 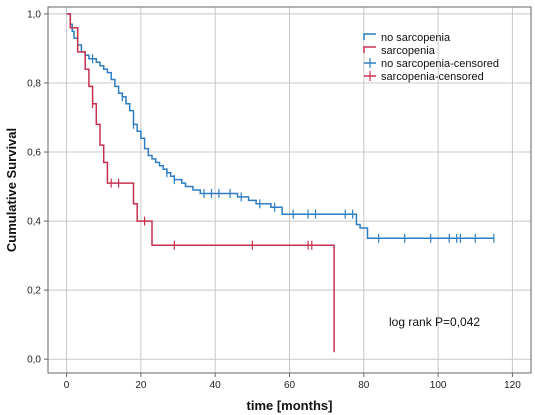 What do you see at coordinates (290, 405) in the screenshot?
I see `x-axis-label: time [months]` at bounding box center [290, 405].